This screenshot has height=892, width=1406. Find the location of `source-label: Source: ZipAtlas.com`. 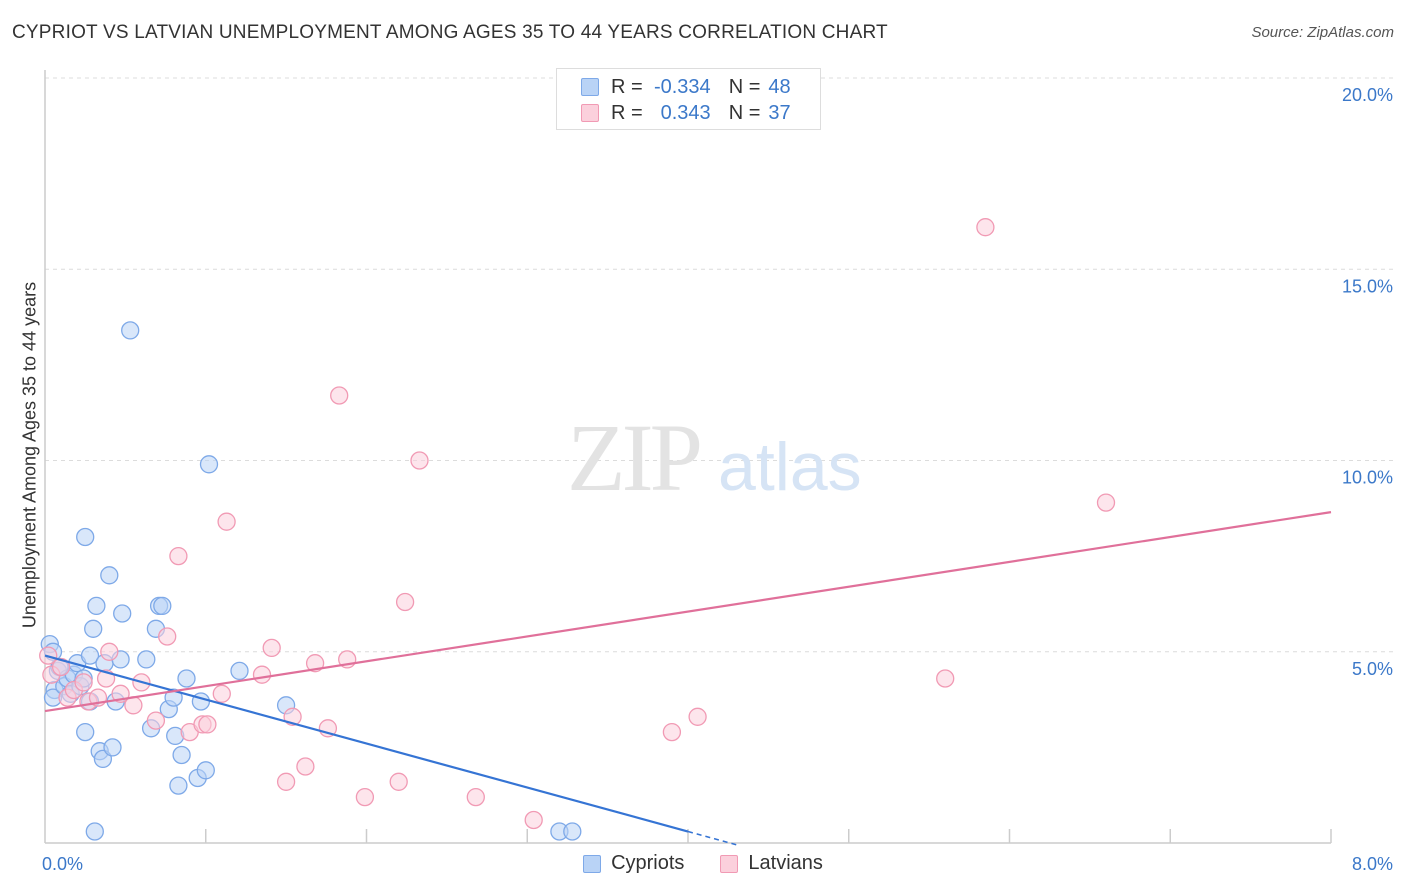

source-label: Source: ZipAtlas.com is located at coordinates (1322, 32).